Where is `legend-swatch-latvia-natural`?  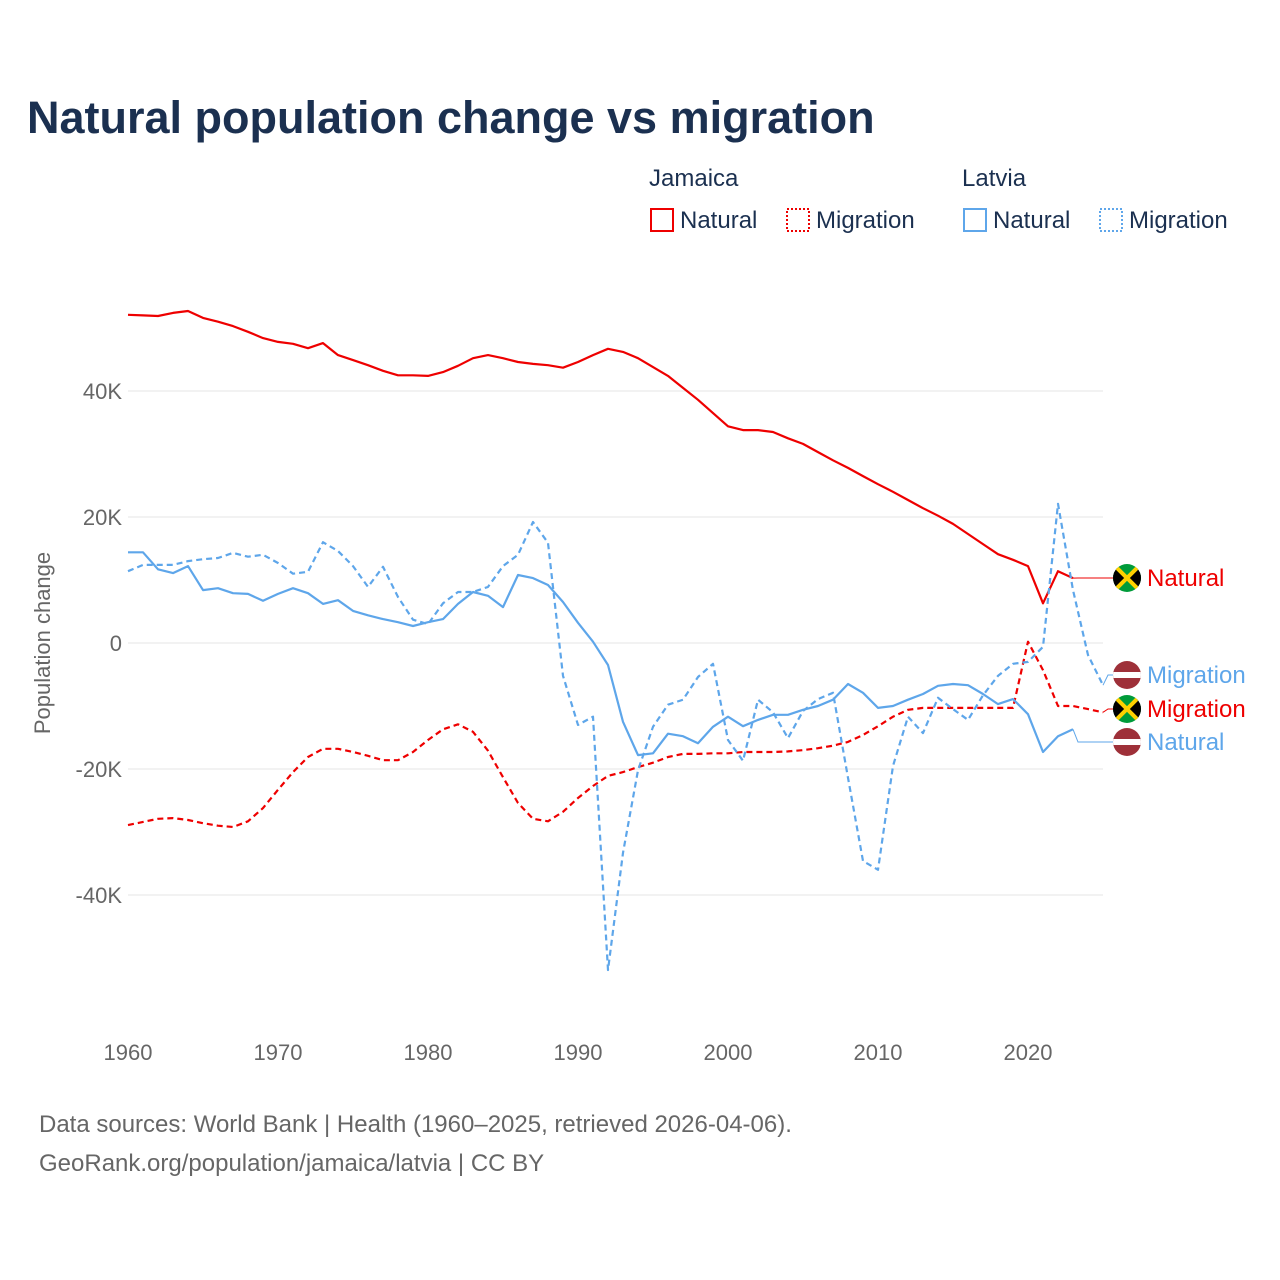
legend-swatch-latvia-natural is located at coordinates (975, 220).